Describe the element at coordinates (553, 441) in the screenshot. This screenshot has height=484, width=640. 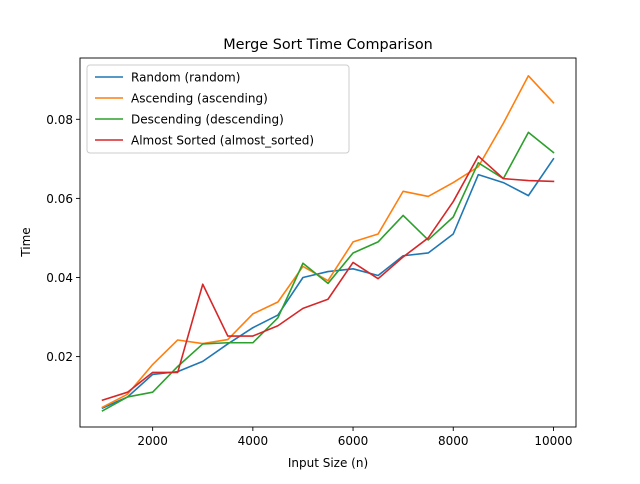
I see `x-tick-label-4: 10000` at that location.